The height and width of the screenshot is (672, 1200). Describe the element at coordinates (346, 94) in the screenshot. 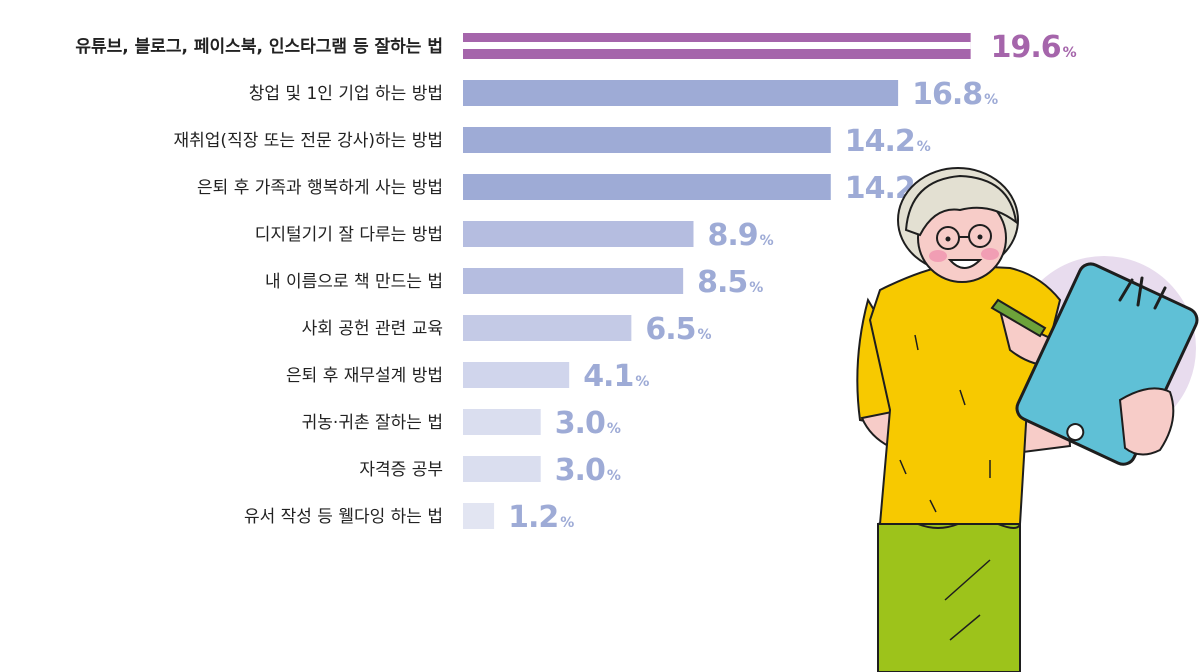

I see `category-label: 창업 및 1인 기업 하는 방법` at that location.